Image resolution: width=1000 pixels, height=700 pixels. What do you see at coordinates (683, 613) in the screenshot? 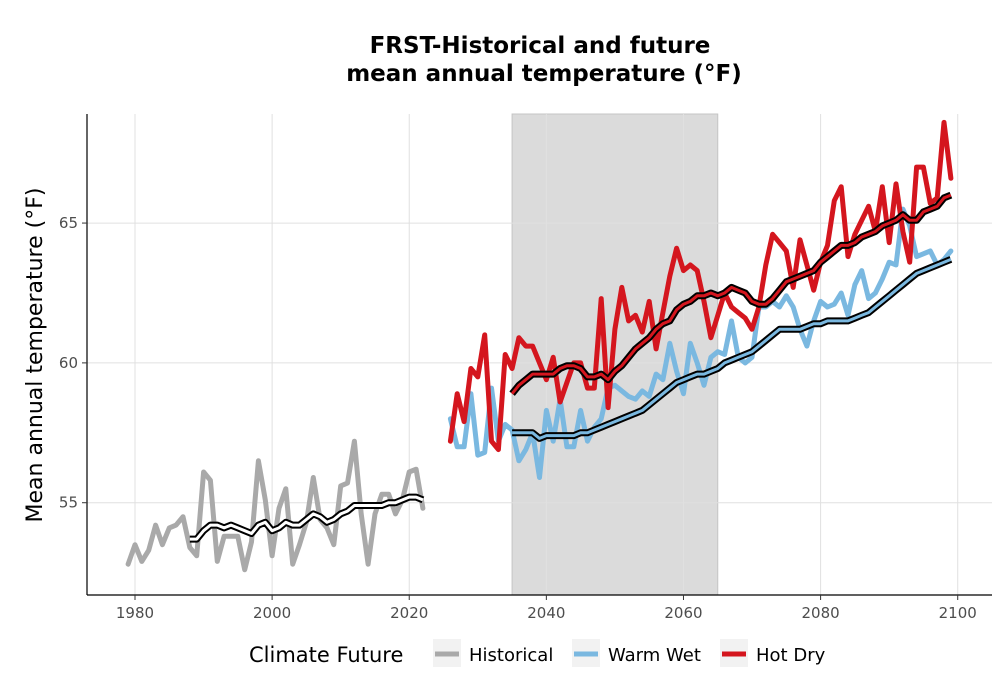
I see `x-tick-label-2060: 2060` at bounding box center [683, 613].